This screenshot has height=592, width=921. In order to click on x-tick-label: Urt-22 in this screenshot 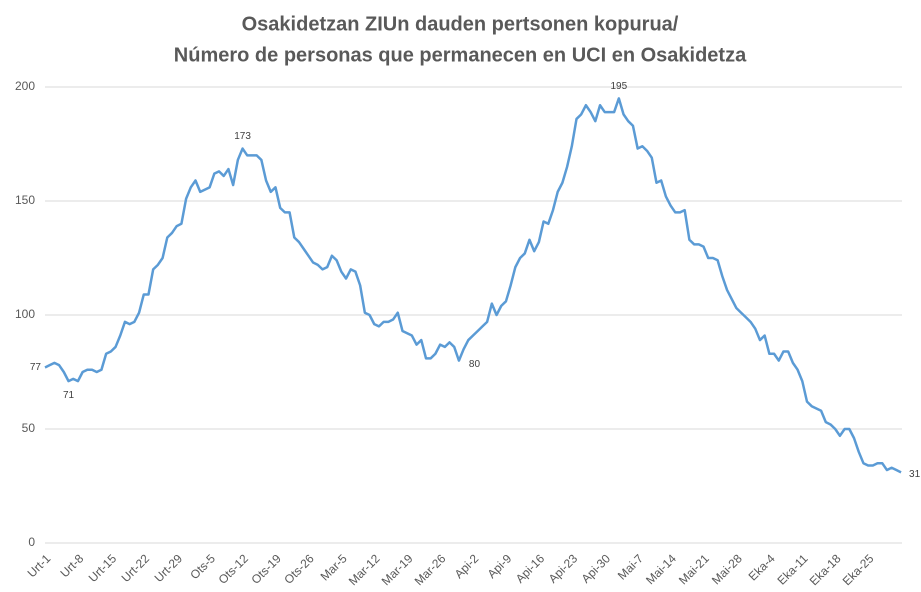, I will do `click(136, 568)`.